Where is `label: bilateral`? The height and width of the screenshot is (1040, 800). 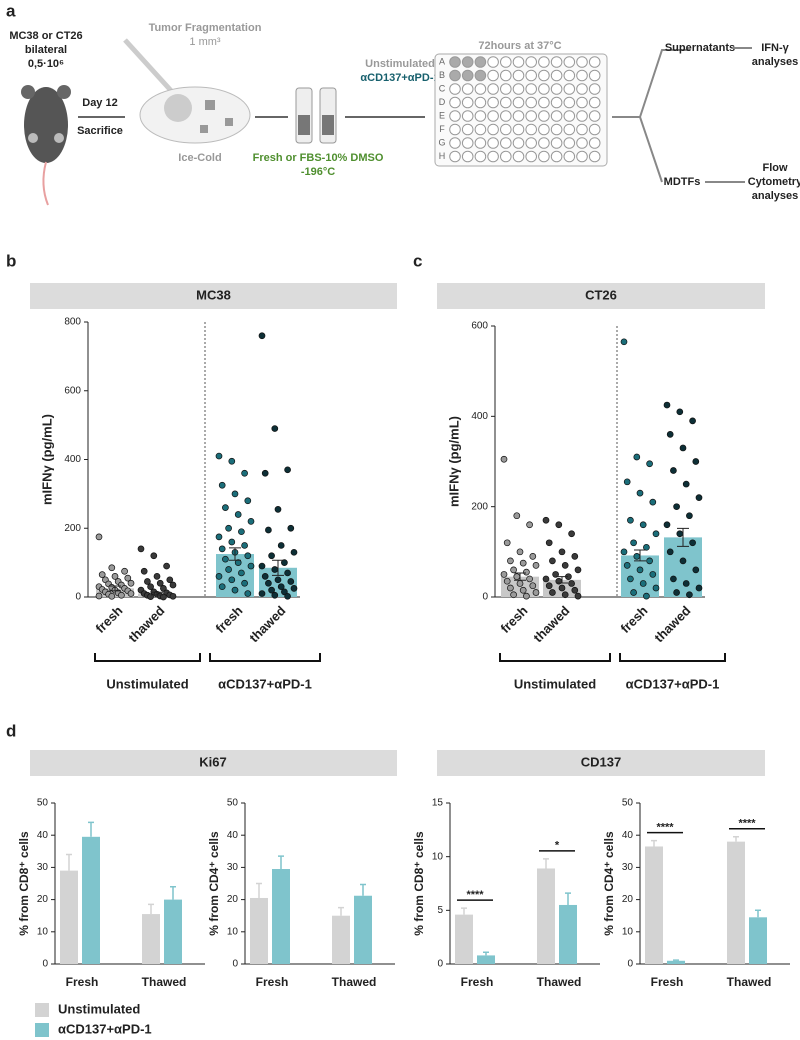
label: bilateral is located at coordinates (46, 50).